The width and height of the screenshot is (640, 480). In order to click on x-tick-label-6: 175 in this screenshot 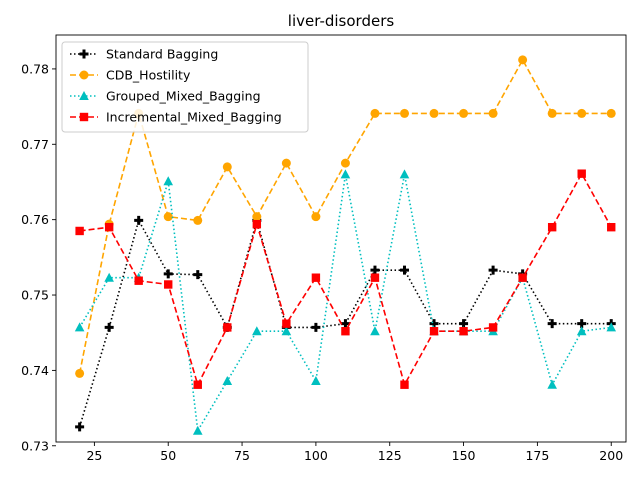, I will do `click(537, 455)`.